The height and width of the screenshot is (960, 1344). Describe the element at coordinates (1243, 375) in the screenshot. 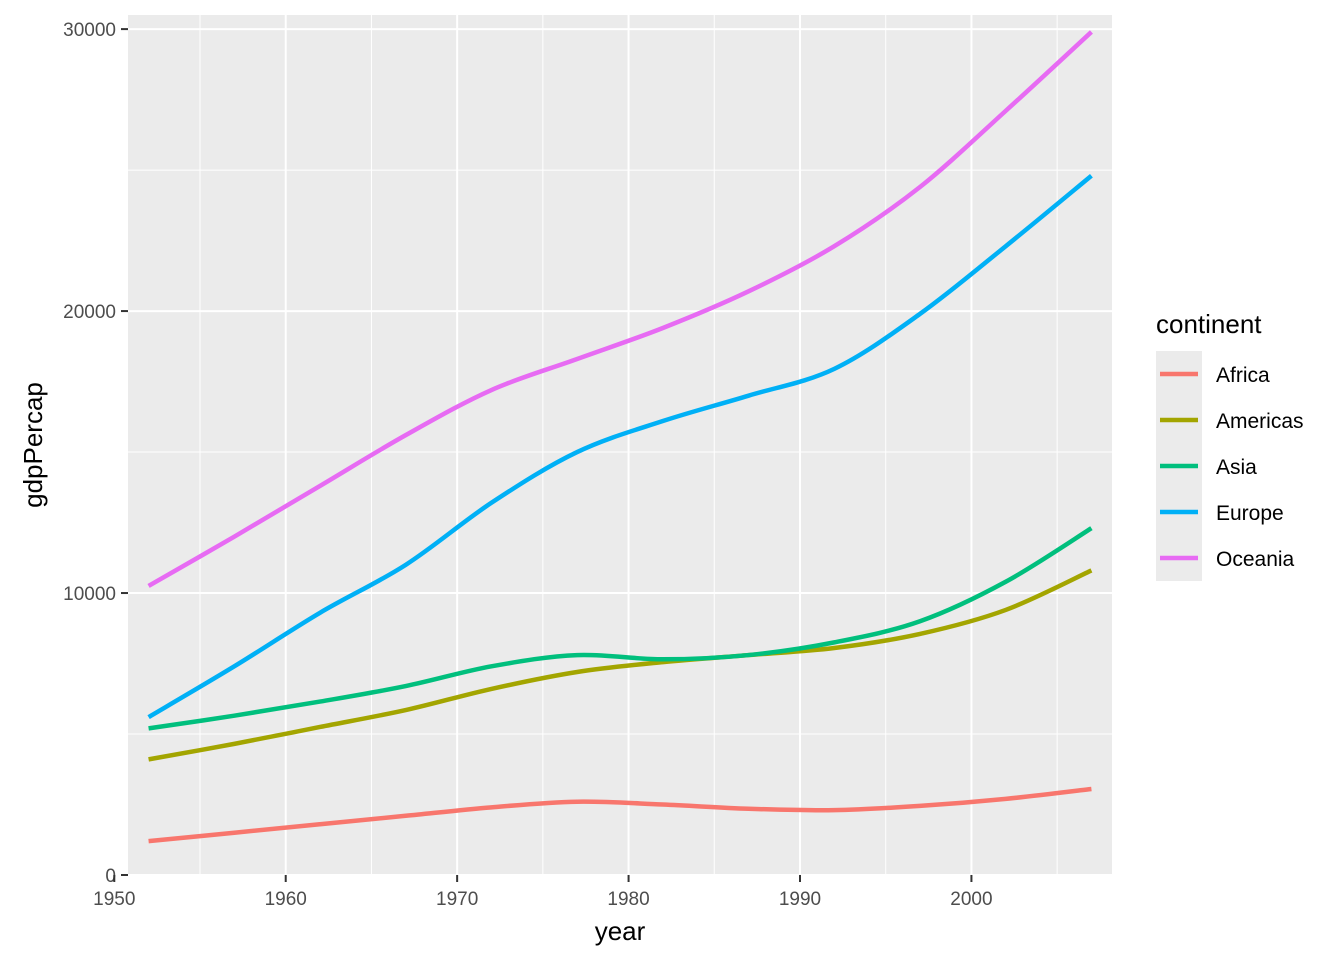

I see `legend-label-africa: Africa` at that location.